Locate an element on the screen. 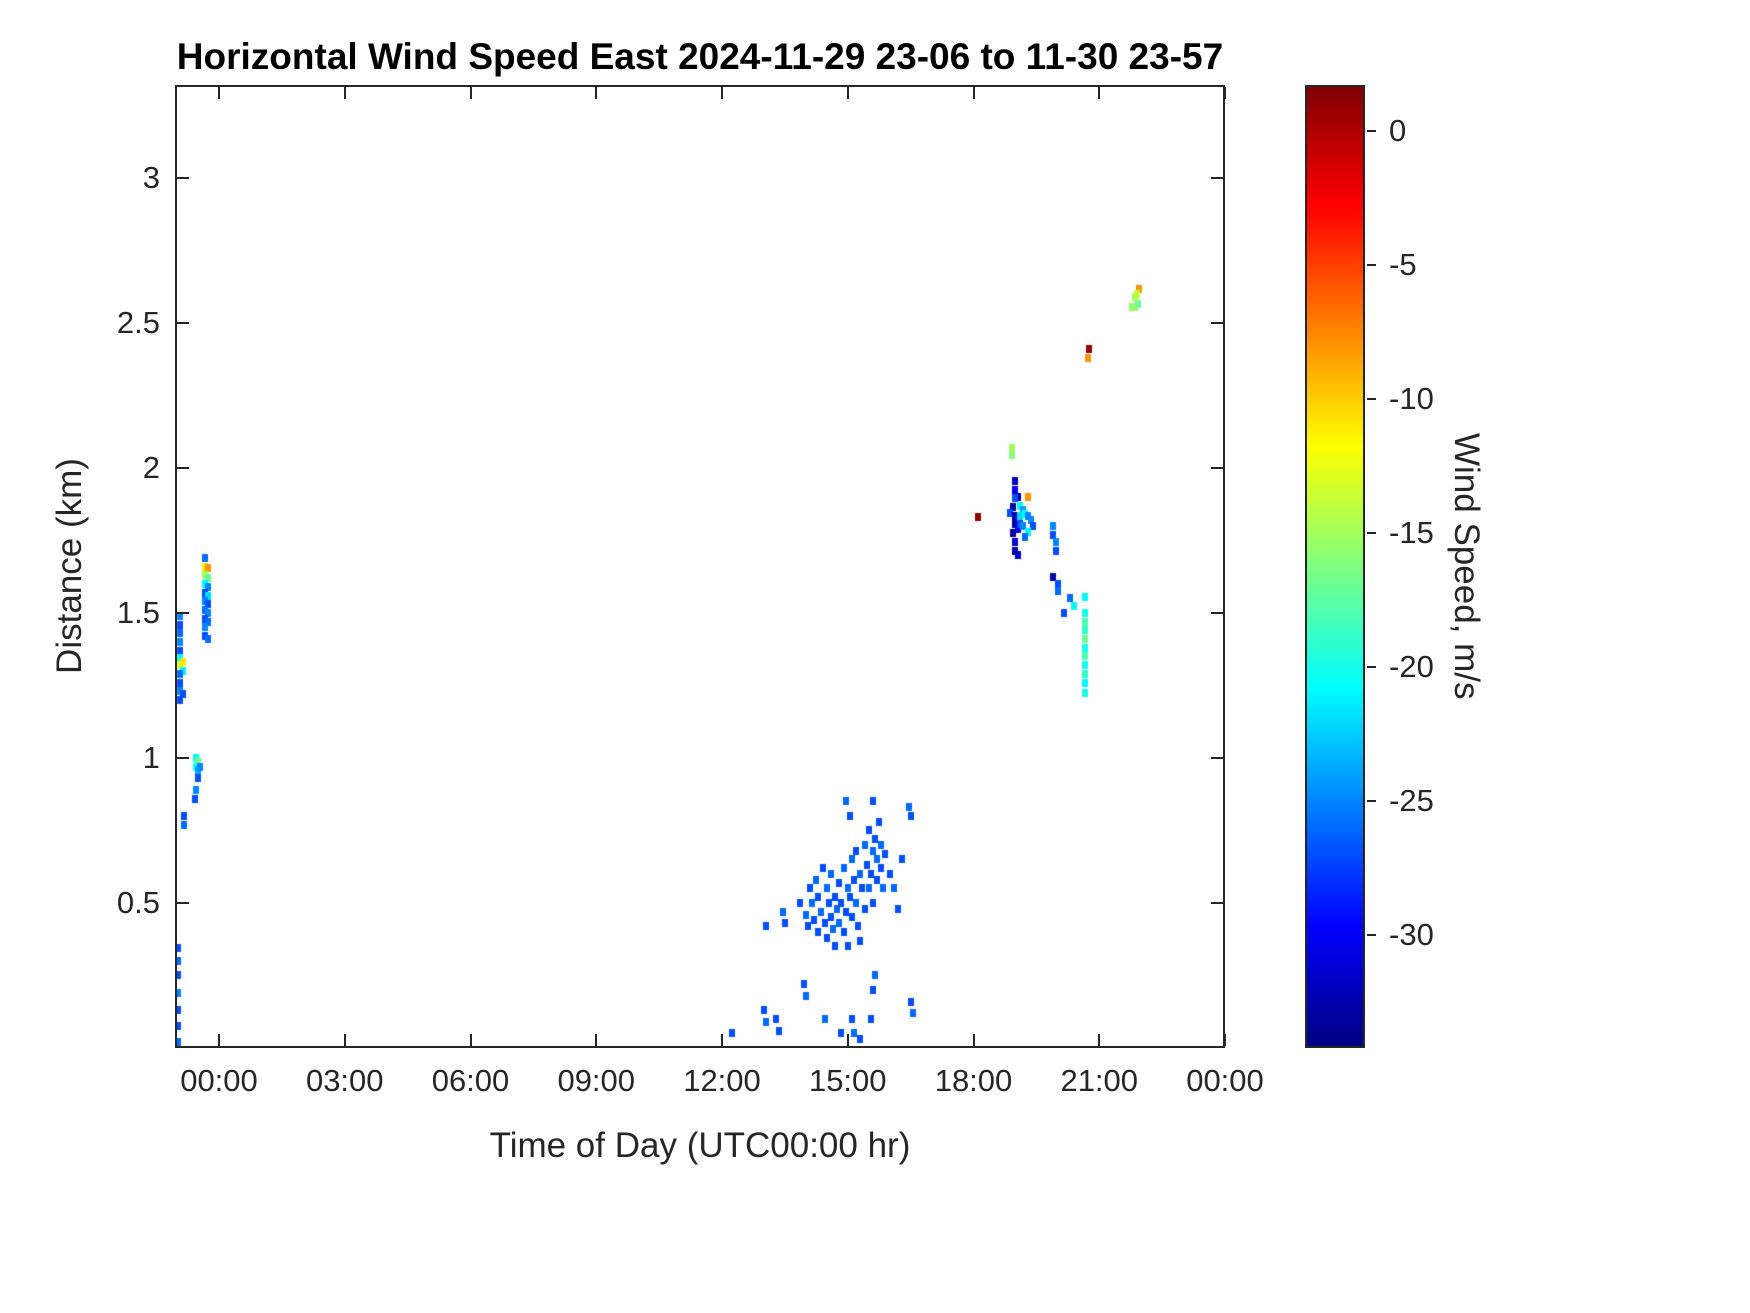 This screenshot has height=1313, width=1750. y-tick-label: 3 is located at coordinates (151, 177).